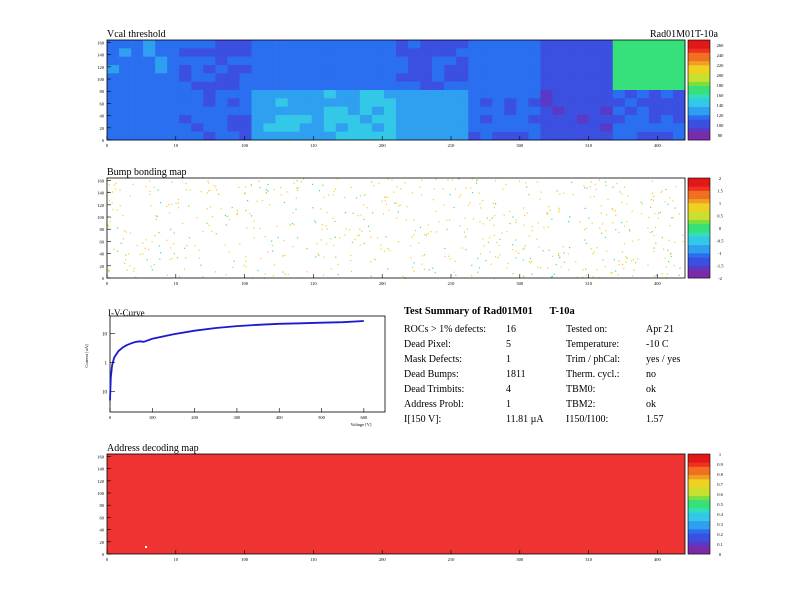 This screenshot has height=612, width=792. Describe the element at coordinates (101, 180) in the screenshot. I see `y-tick-label: 160` at that location.